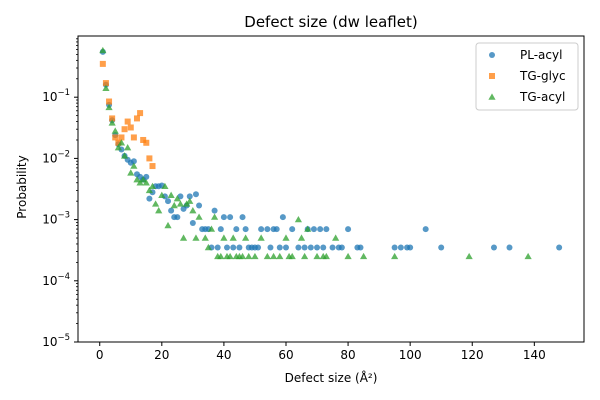 This screenshot has width=600, height=400. What do you see at coordinates (56, 341) in the screenshot?
I see `y-tick-label: 10⁻⁵` at bounding box center [56, 341].